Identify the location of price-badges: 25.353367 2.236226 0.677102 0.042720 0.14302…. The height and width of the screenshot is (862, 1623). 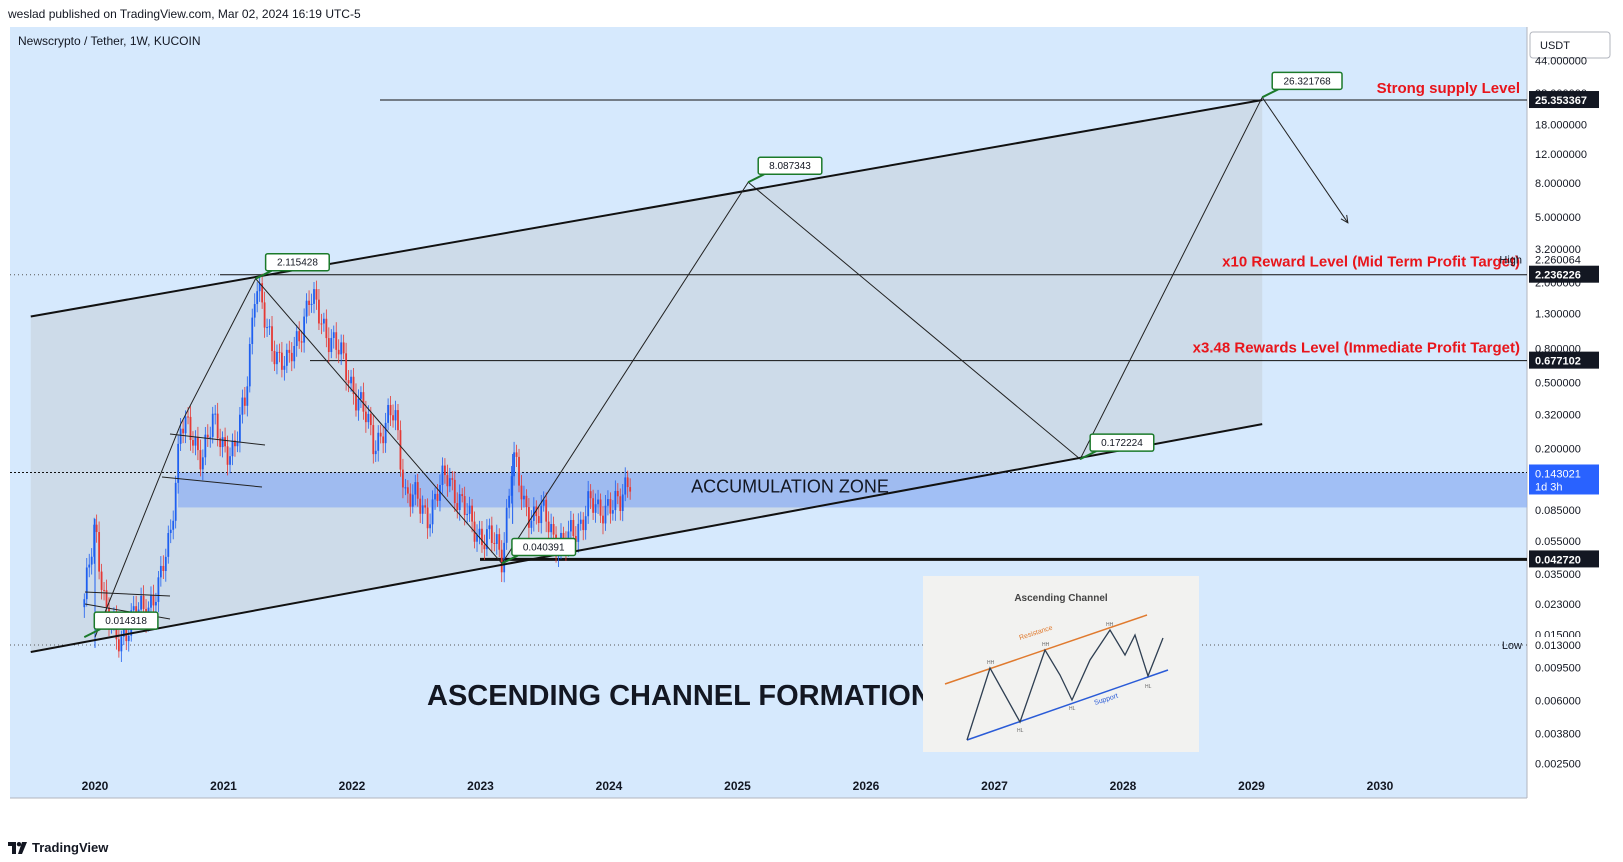
(1549, 372).